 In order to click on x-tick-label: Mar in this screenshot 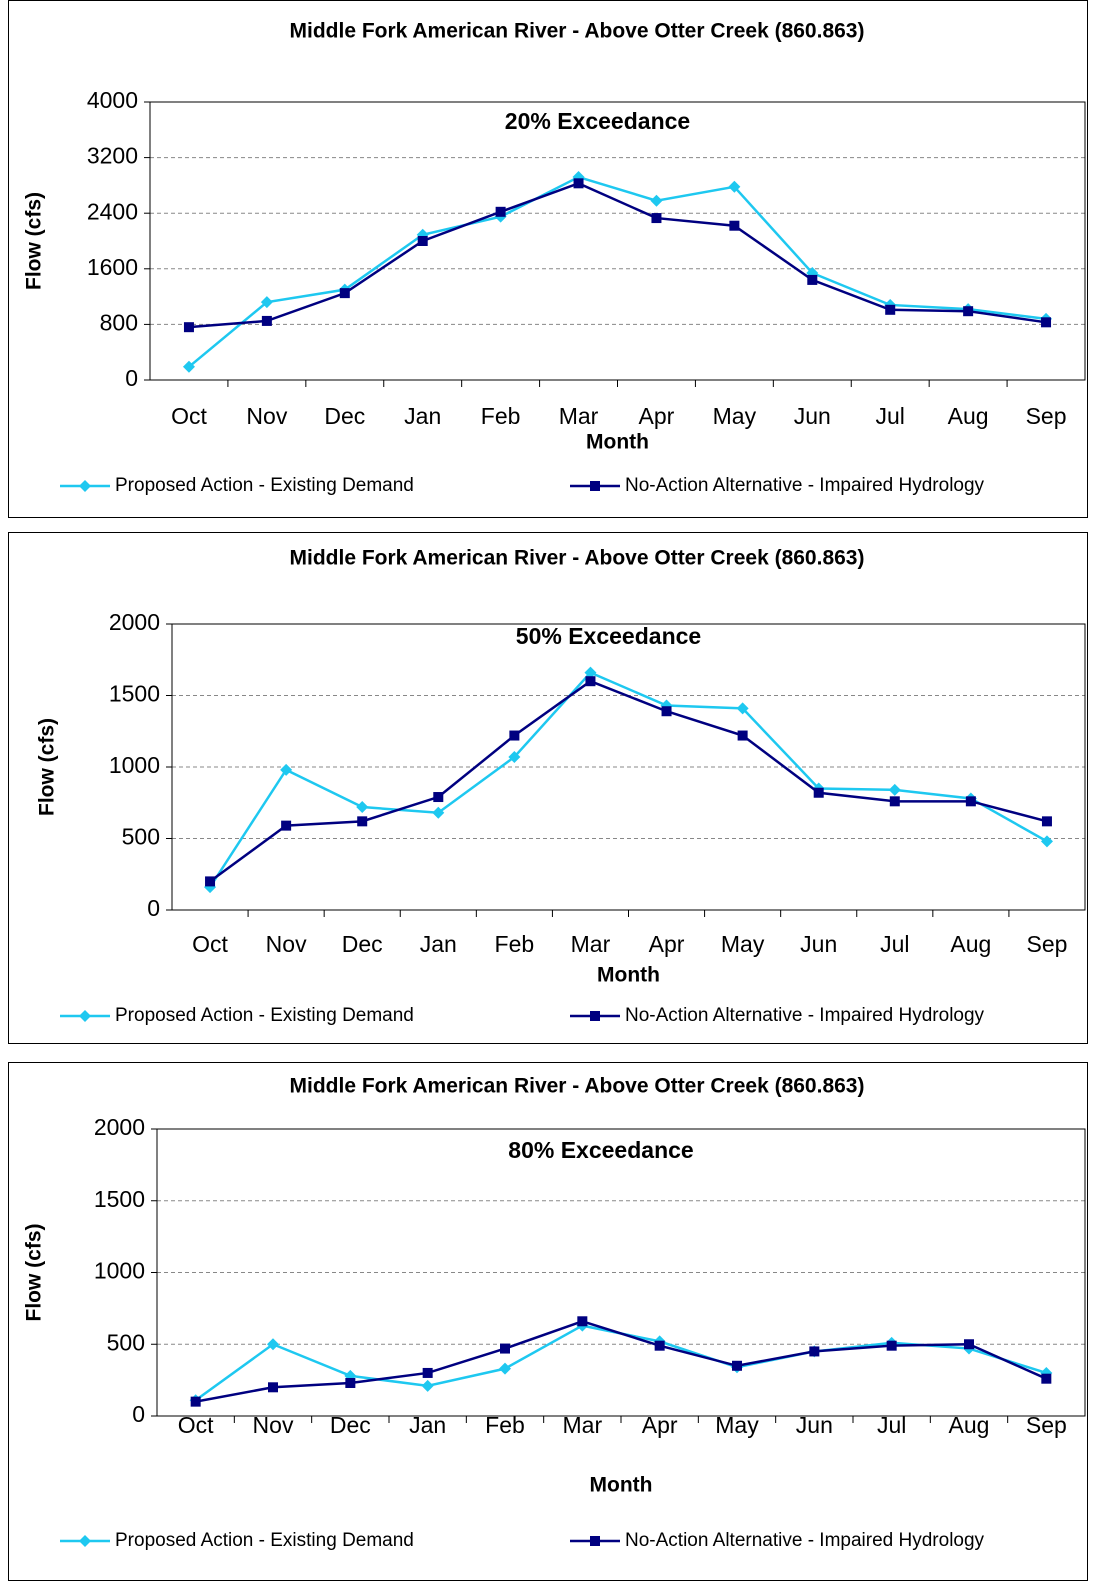, I will do `click(579, 416)`.